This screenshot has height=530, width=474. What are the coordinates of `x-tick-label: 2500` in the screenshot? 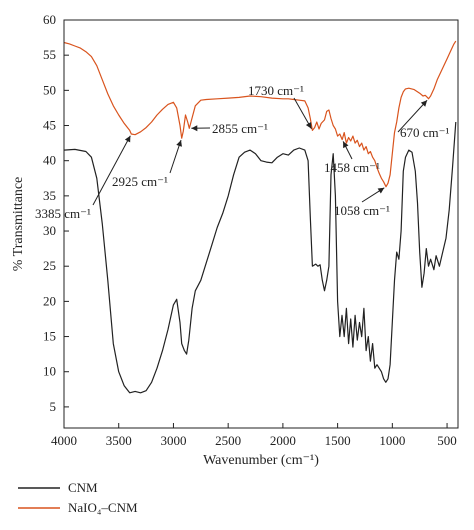 It's located at (228, 440).